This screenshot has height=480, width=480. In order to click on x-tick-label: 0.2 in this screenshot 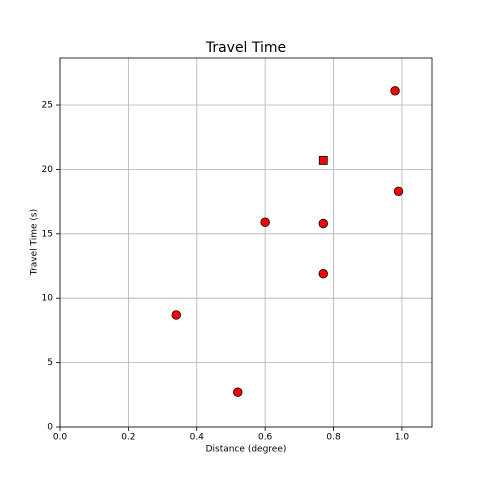, I will do `click(128, 438)`.